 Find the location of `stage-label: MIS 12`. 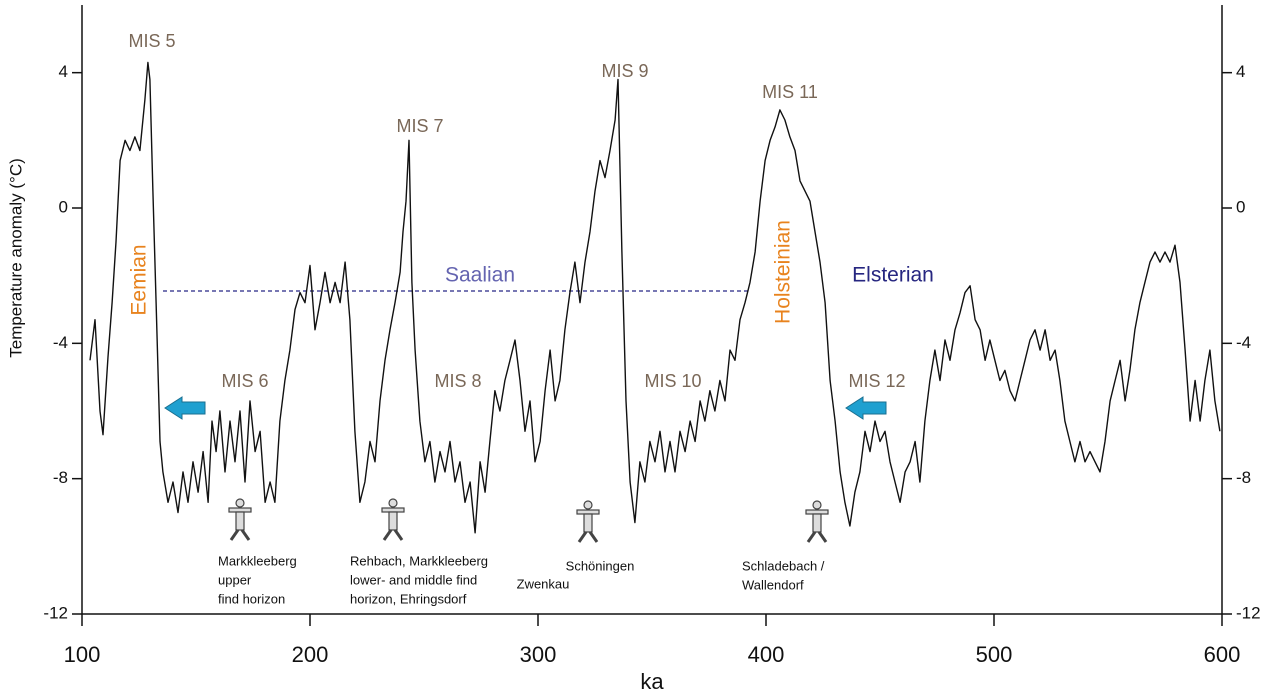

stage-label: MIS 12 is located at coordinates (876, 381).